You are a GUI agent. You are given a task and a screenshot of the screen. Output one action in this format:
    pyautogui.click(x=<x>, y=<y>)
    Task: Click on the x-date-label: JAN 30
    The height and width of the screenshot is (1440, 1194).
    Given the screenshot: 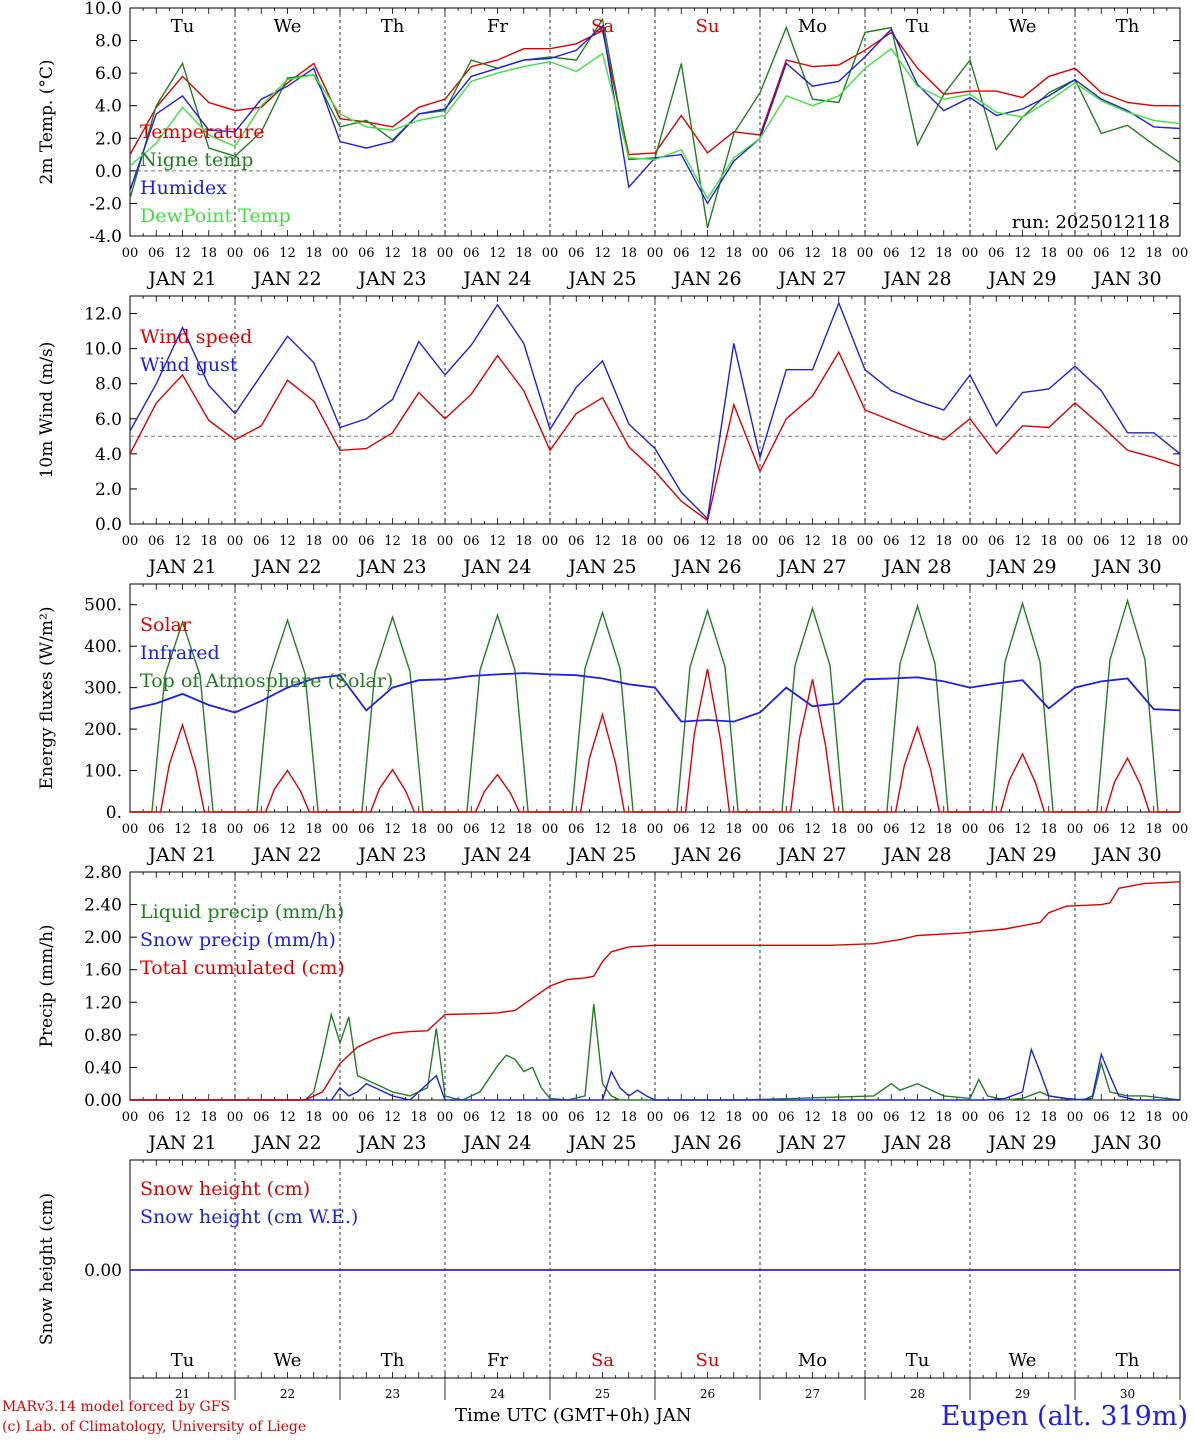 What is the action you would take?
    pyautogui.click(x=1126, y=1143)
    